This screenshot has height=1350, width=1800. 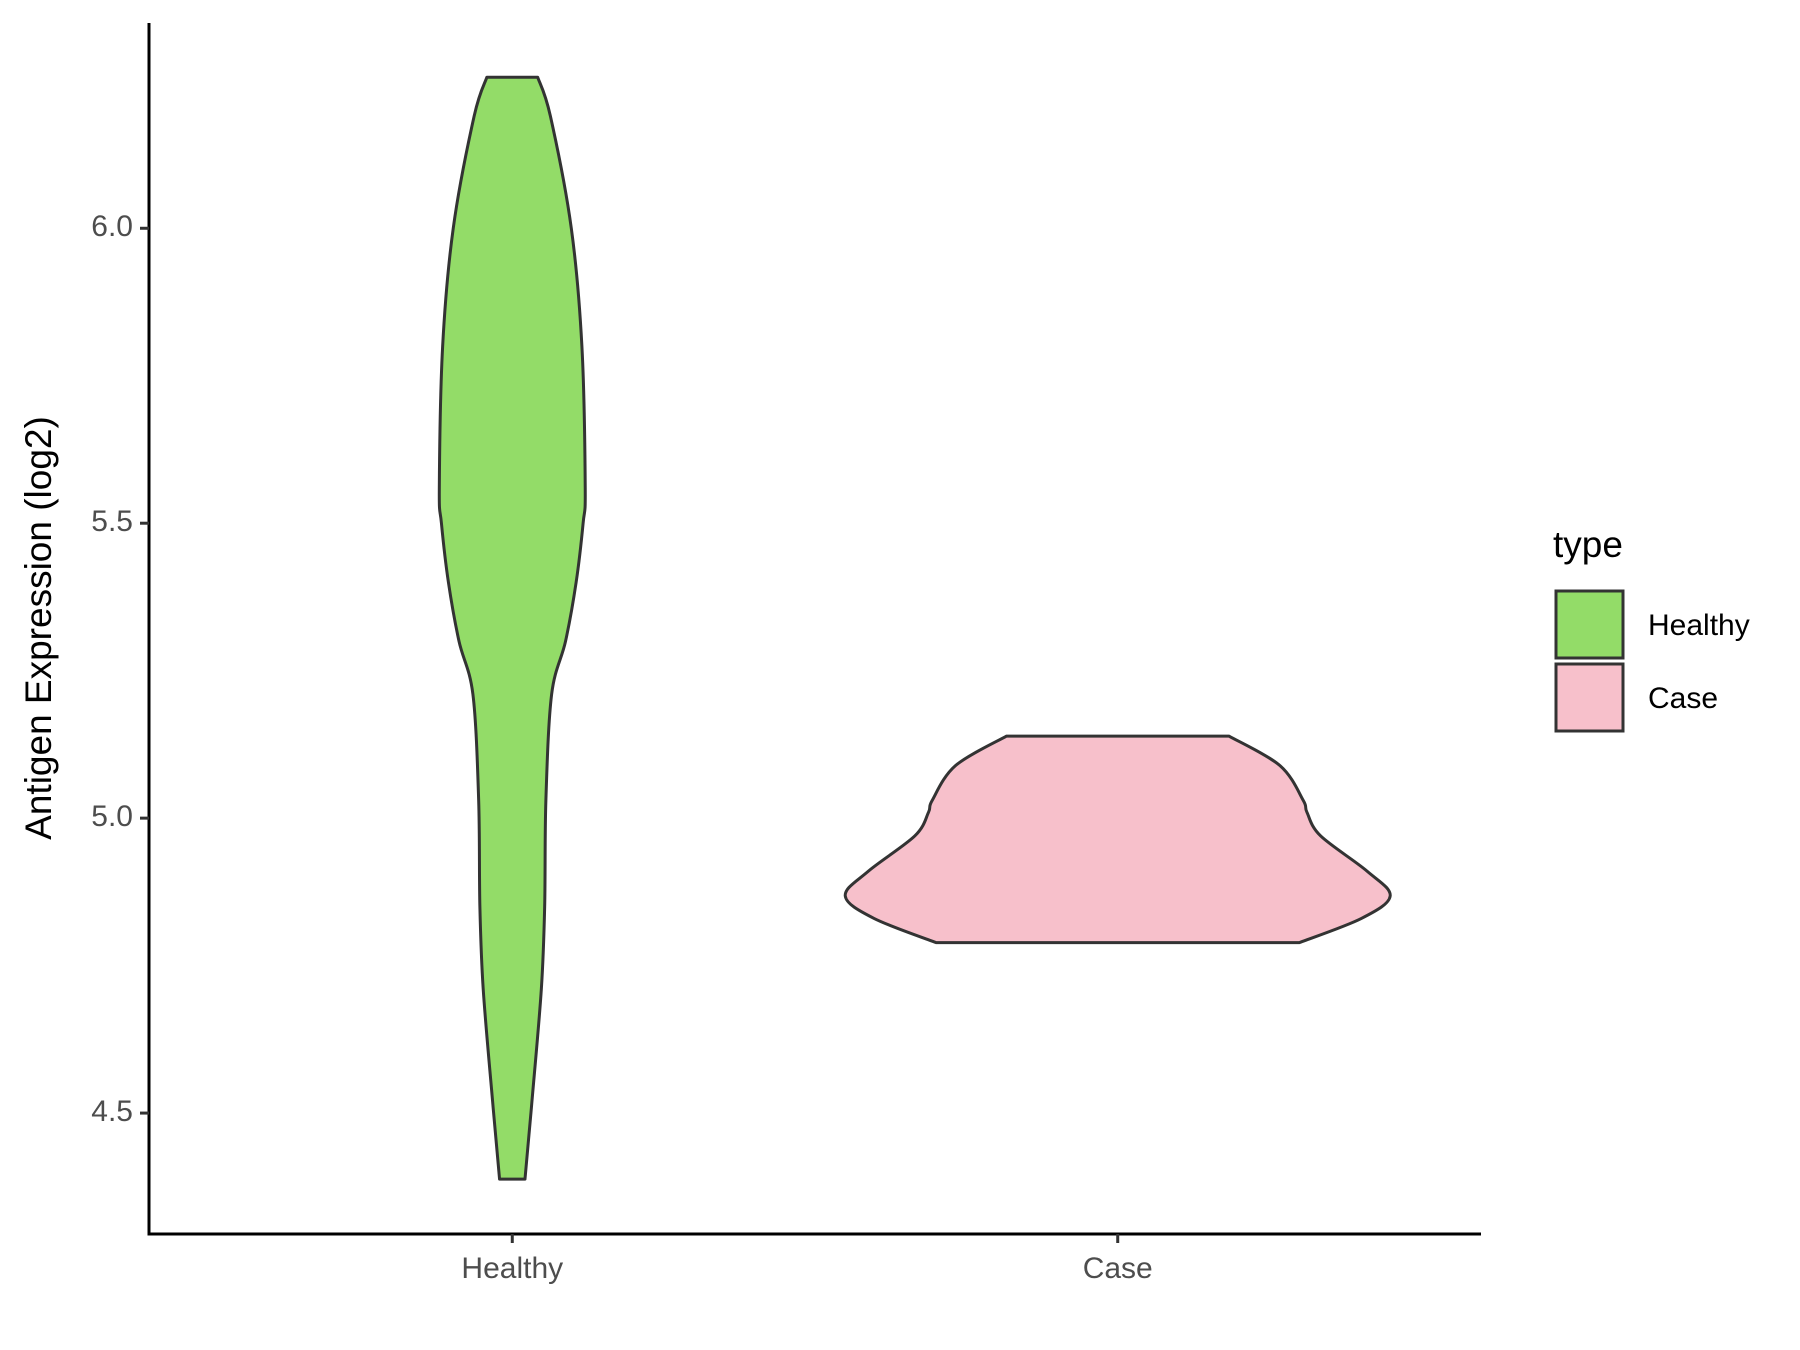 What do you see at coordinates (38, 628) in the screenshot?
I see `y-axis-title: Antigen Expression (log2)` at bounding box center [38, 628].